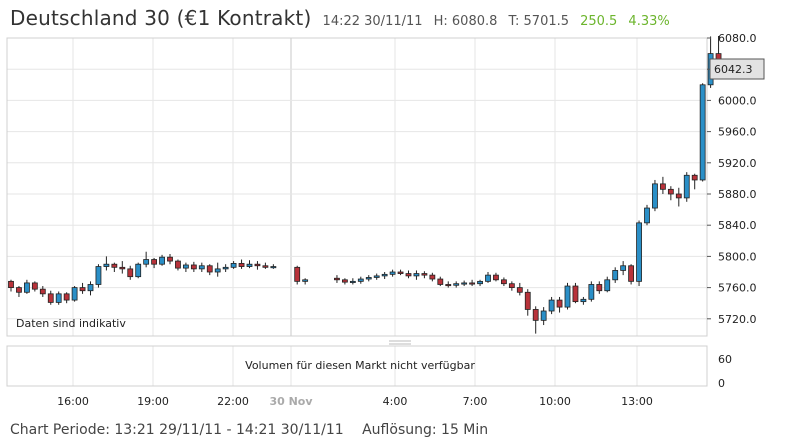 This screenshot has height=446, width=800. Describe the element at coordinates (599, 21) in the screenshot. I see `change-value: 250.5` at that location.